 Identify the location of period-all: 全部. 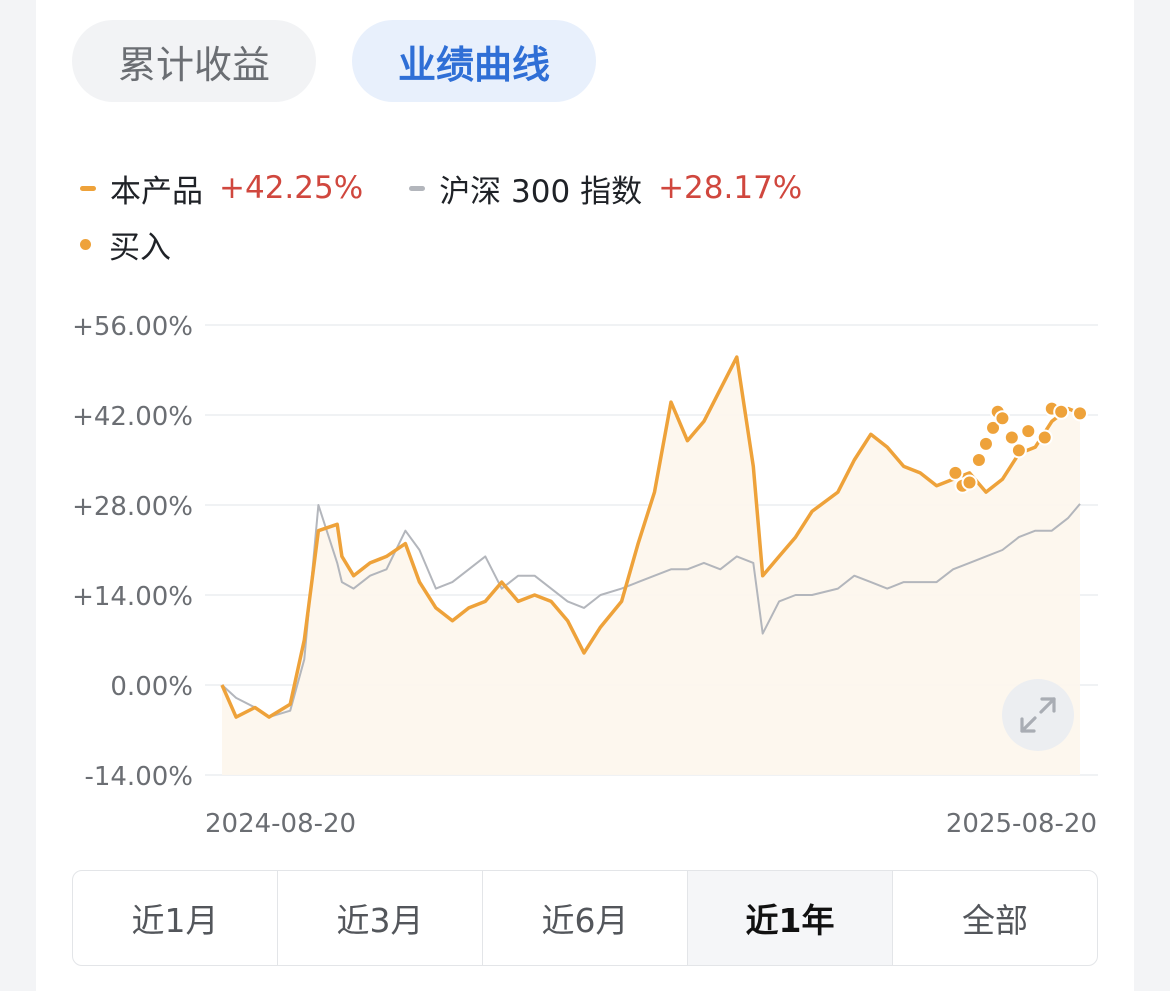
(995, 920).